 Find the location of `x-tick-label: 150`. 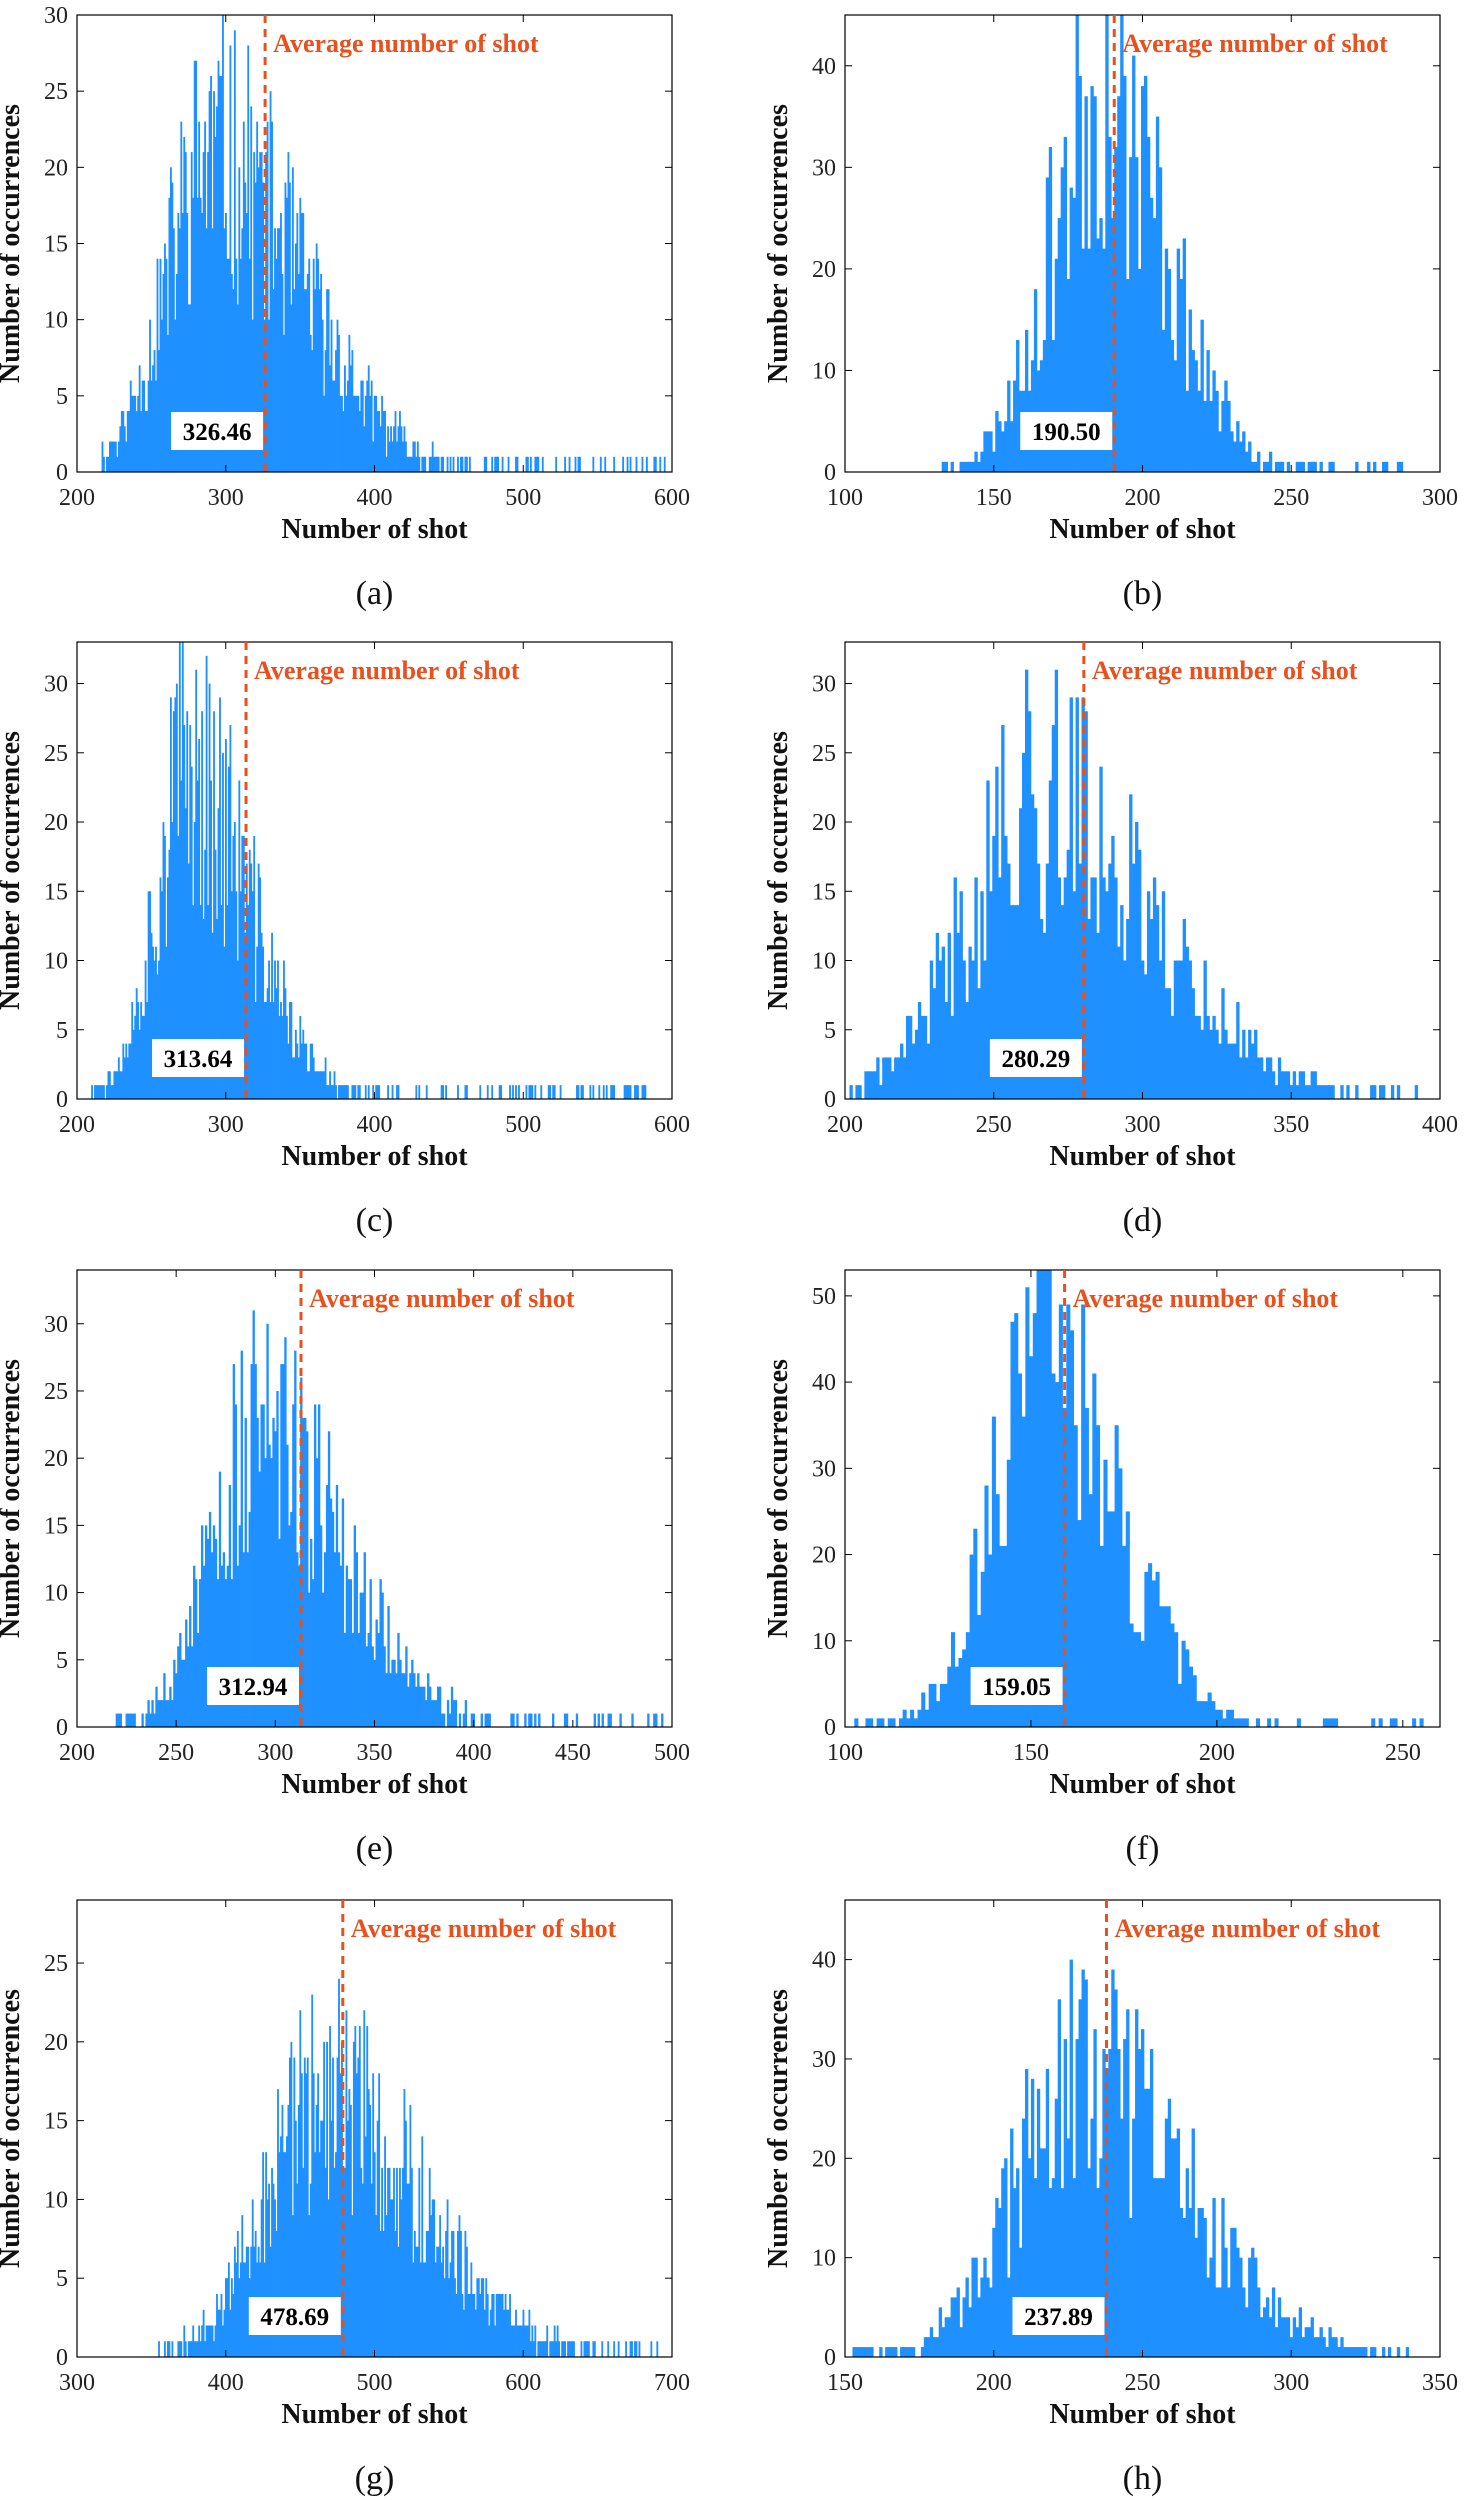

x-tick-label: 150 is located at coordinates (1031, 1753).